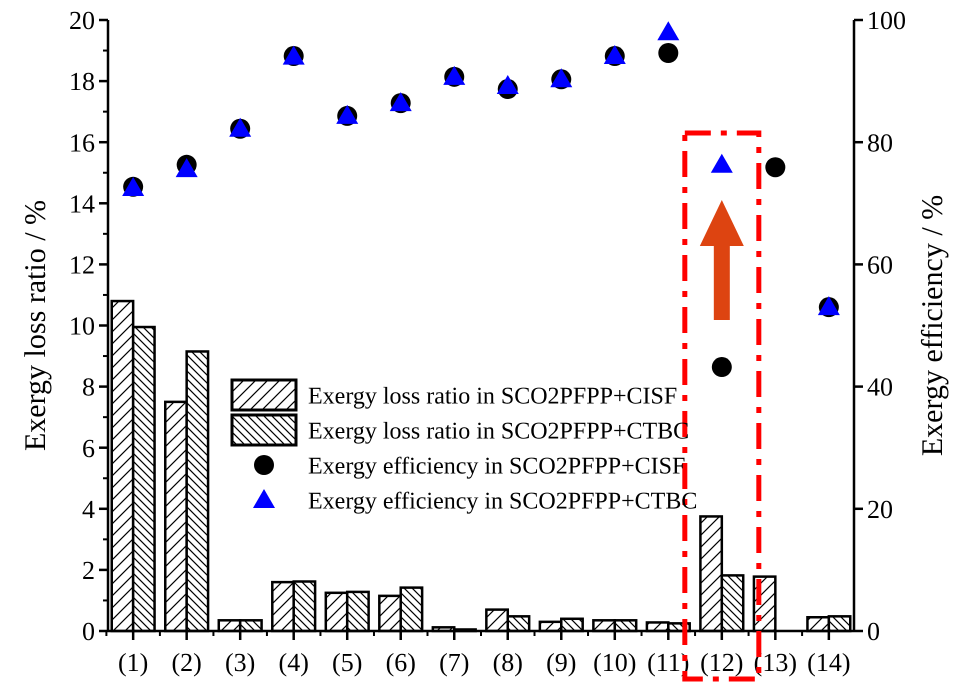 The height and width of the screenshot is (686, 959). Describe the element at coordinates (82, 143) in the screenshot. I see `y-tick-label: 16` at that location.